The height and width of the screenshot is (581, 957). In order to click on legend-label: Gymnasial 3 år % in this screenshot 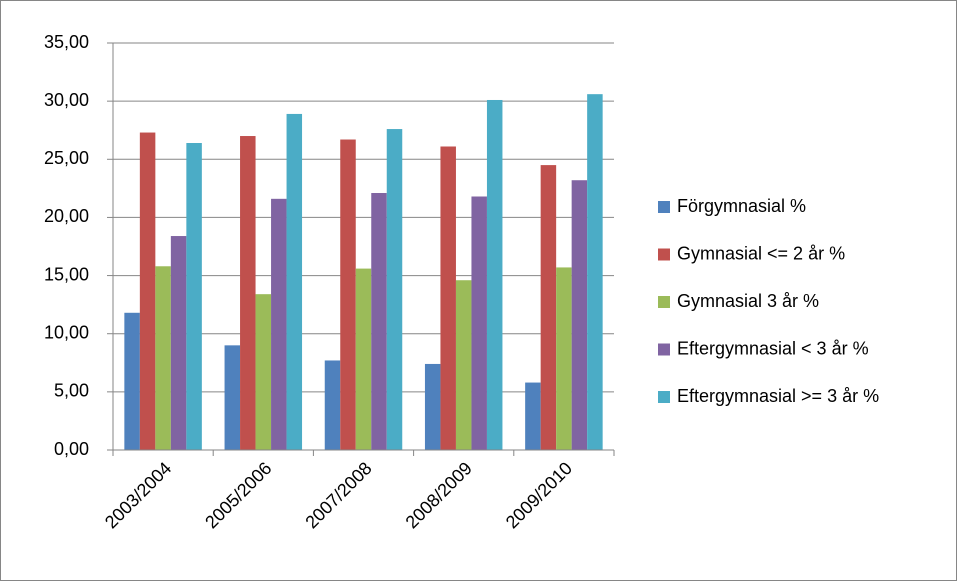, I will do `click(748, 301)`.